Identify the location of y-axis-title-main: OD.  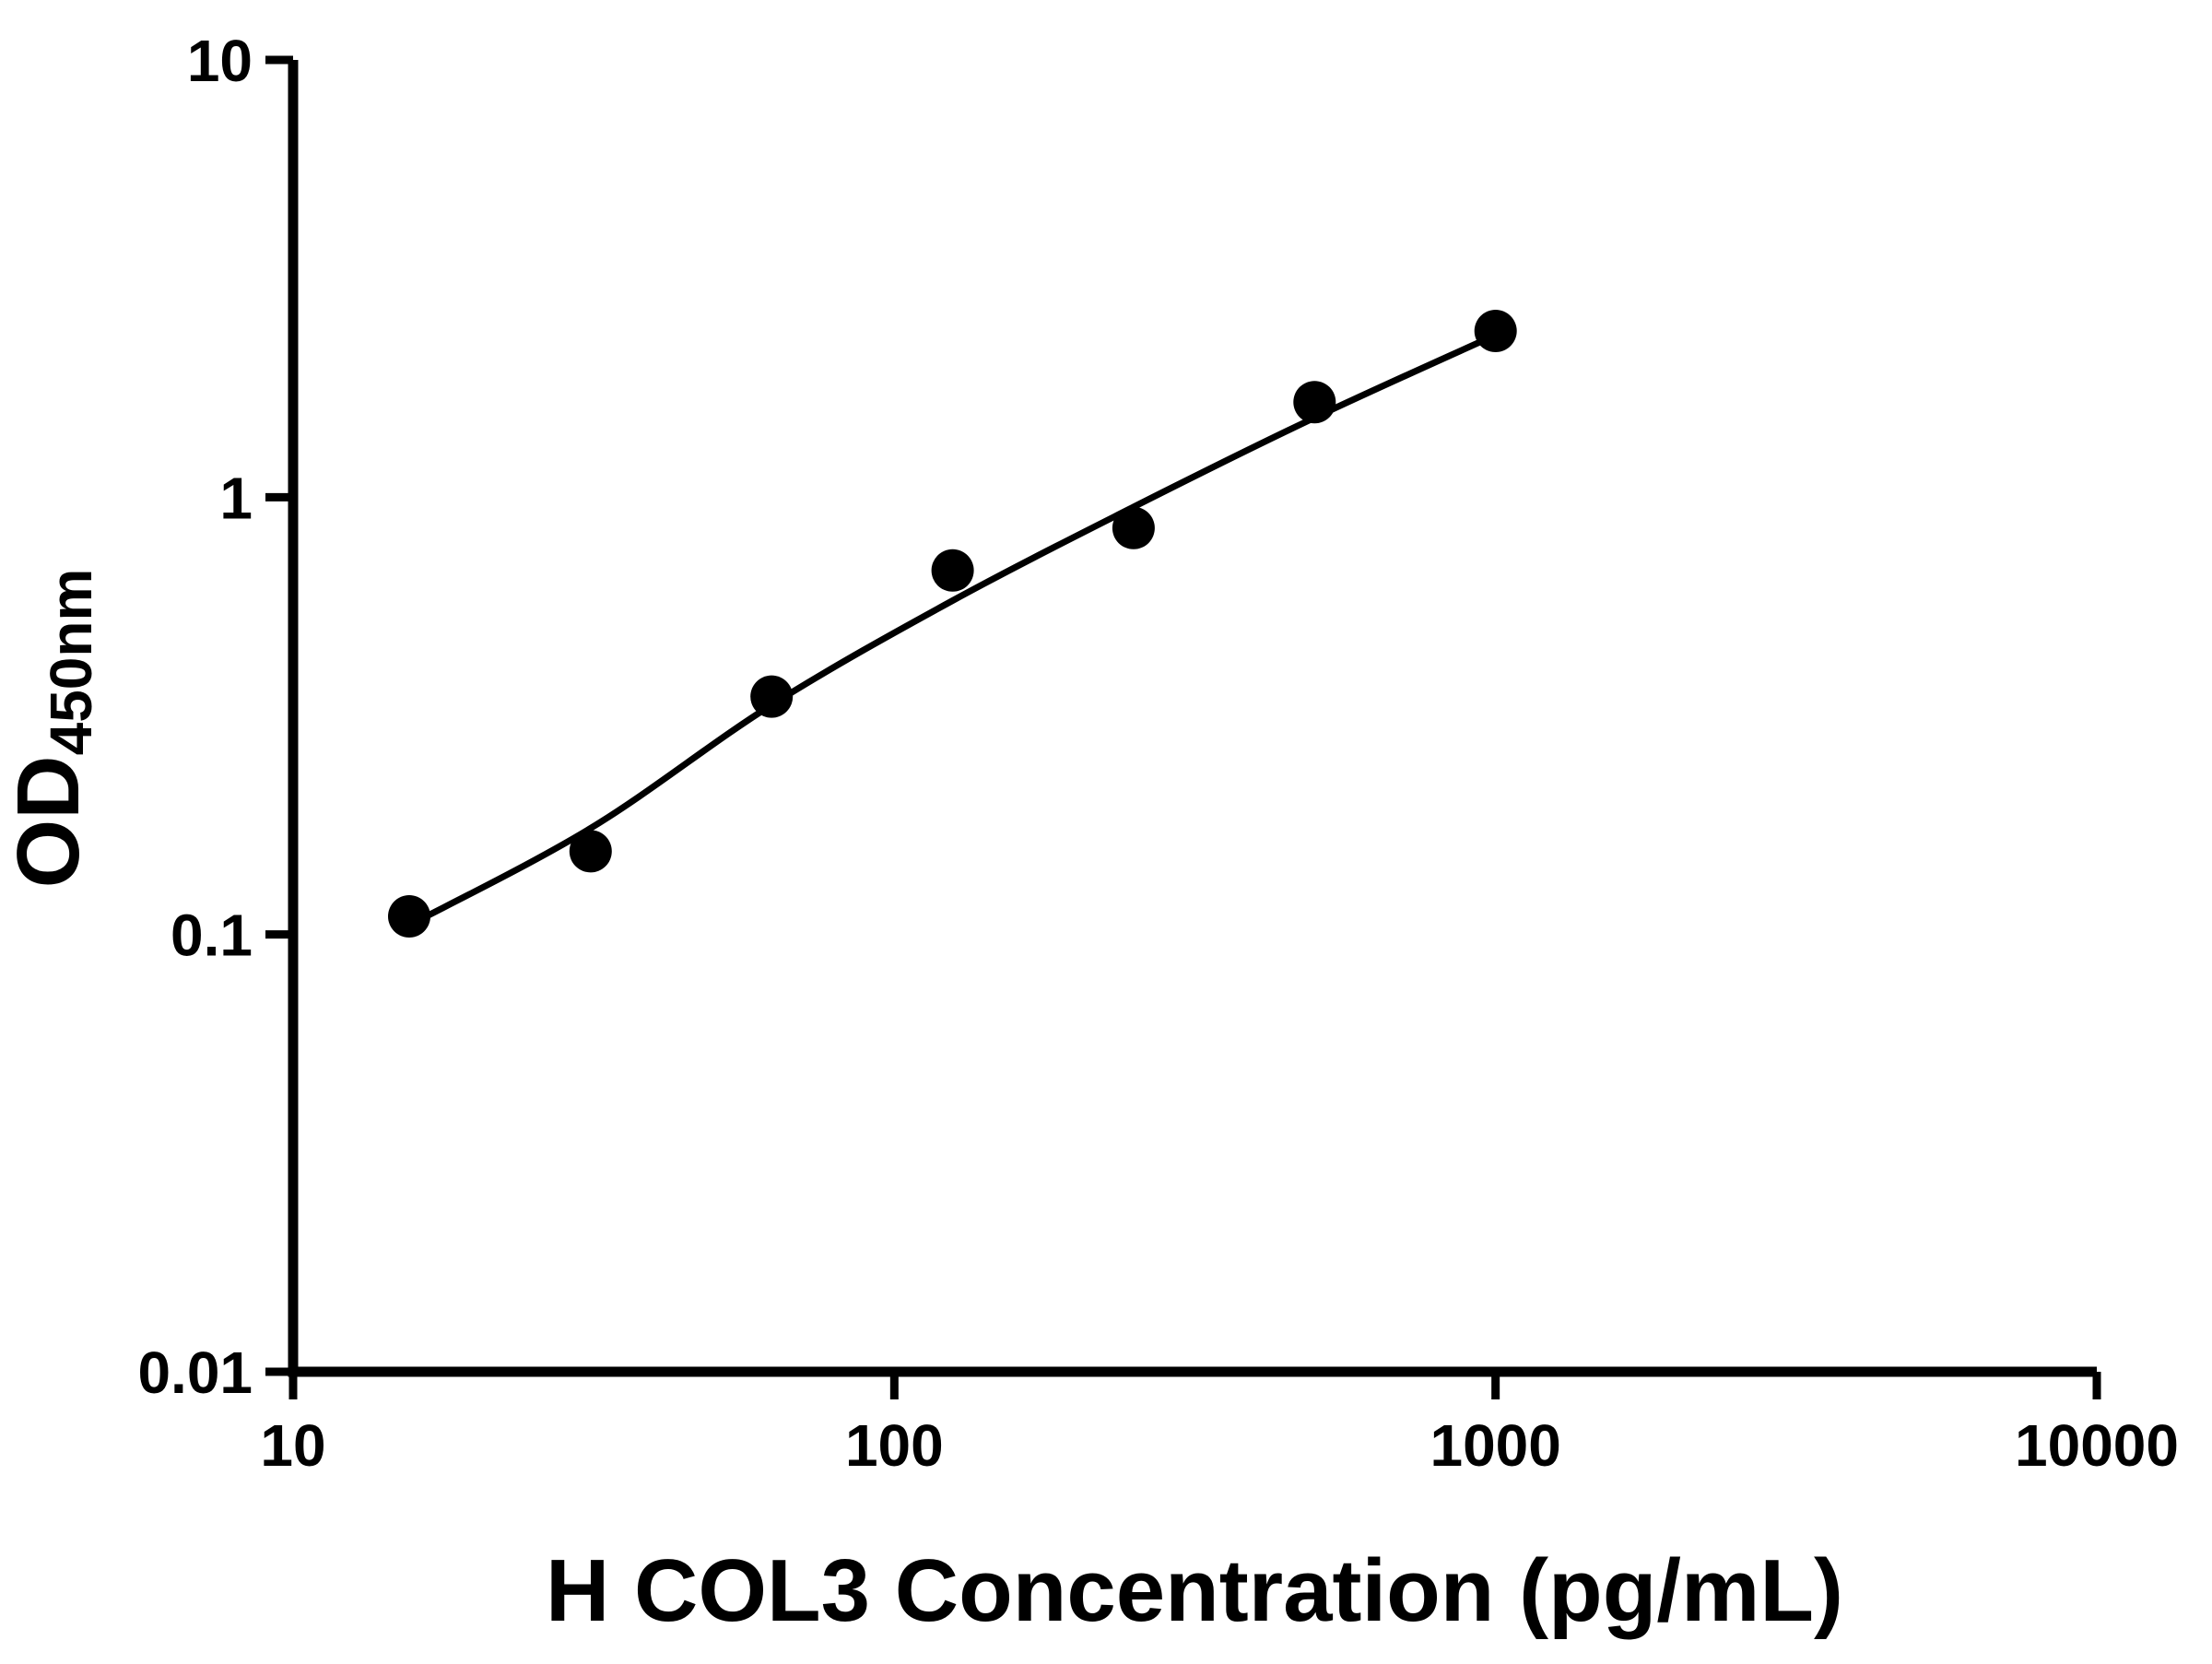
(49, 821).